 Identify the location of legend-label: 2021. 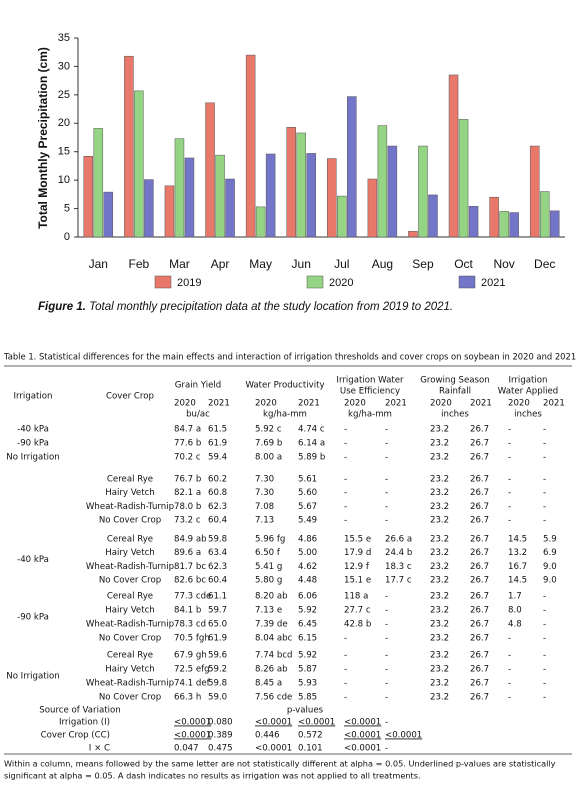
(493, 283).